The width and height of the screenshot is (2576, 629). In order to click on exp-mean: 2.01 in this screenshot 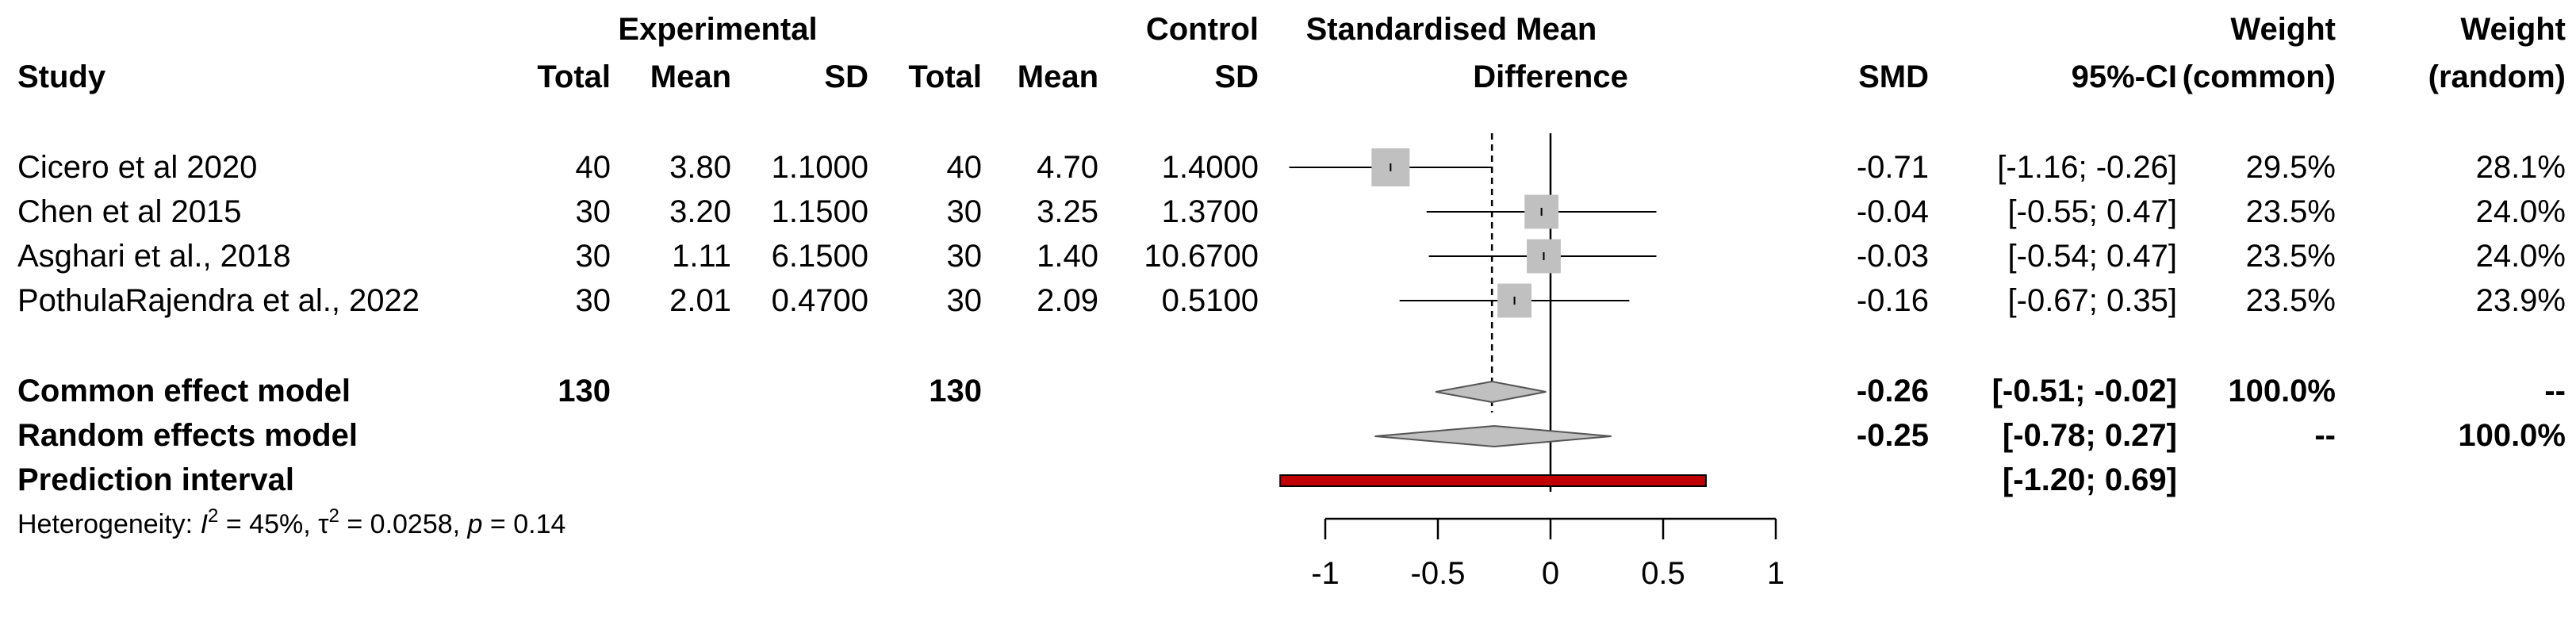, I will do `click(700, 301)`.